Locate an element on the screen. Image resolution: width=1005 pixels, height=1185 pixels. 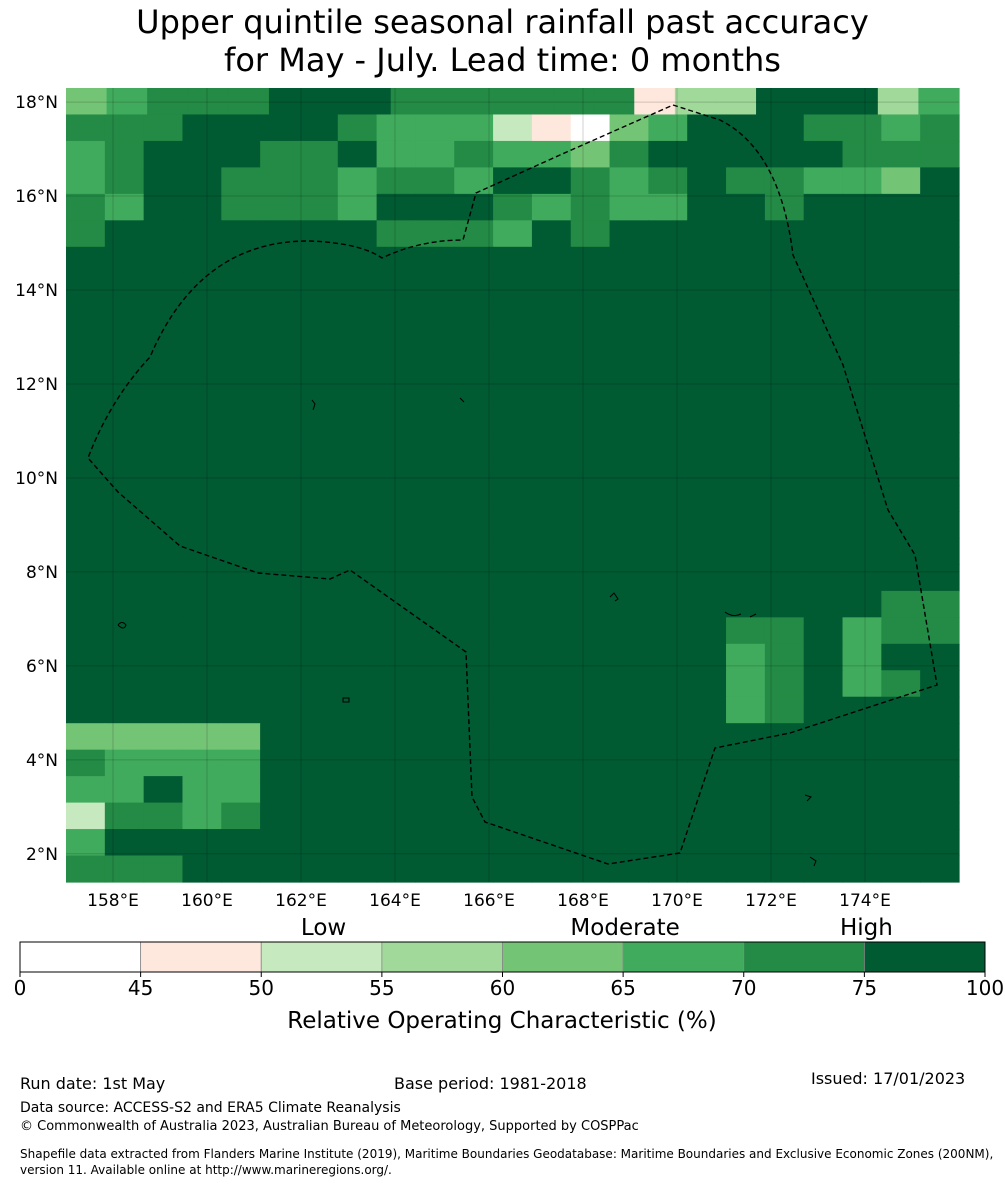
longitude-label: 170°E is located at coordinates (677, 901).